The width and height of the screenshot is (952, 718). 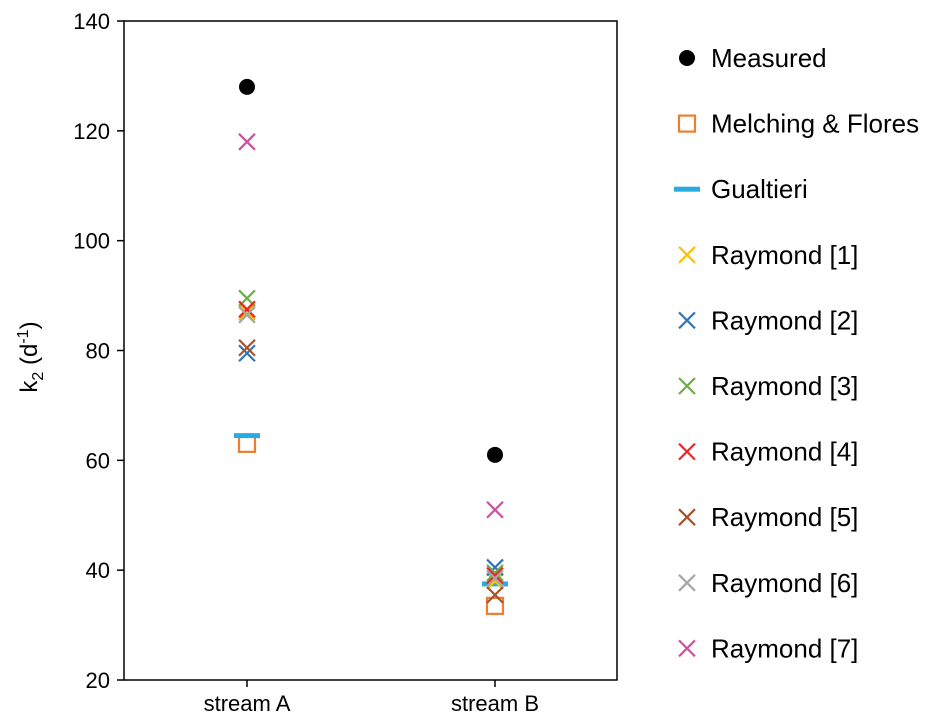 I want to click on legend-item: Raymond [2], so click(x=768, y=320).